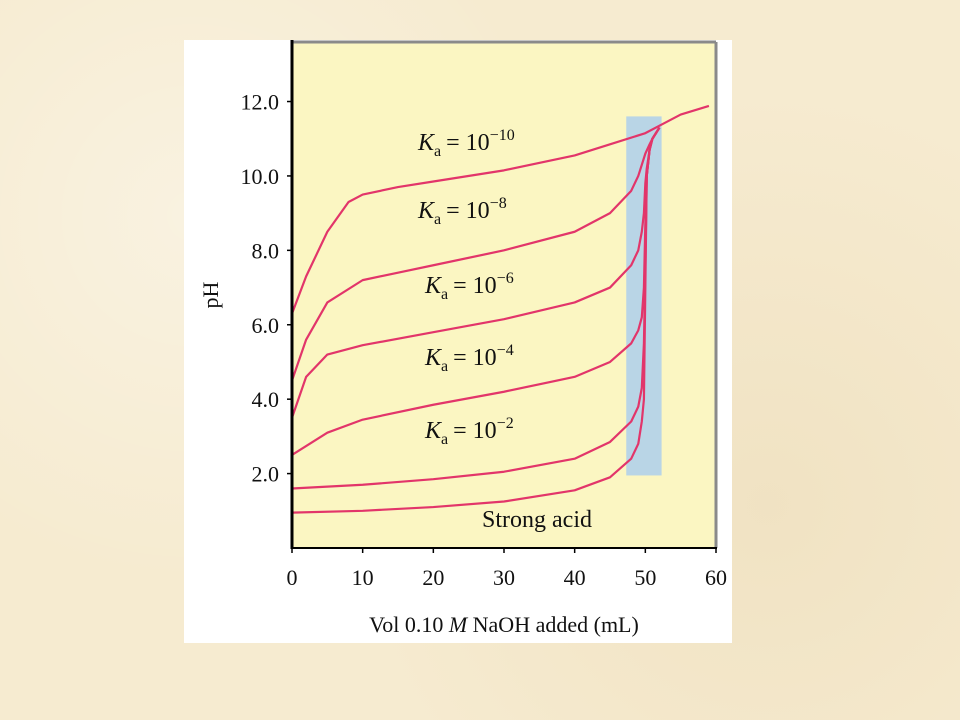  What do you see at coordinates (498, 203) in the screenshot?
I see `label-exponent: −8` at bounding box center [498, 203].